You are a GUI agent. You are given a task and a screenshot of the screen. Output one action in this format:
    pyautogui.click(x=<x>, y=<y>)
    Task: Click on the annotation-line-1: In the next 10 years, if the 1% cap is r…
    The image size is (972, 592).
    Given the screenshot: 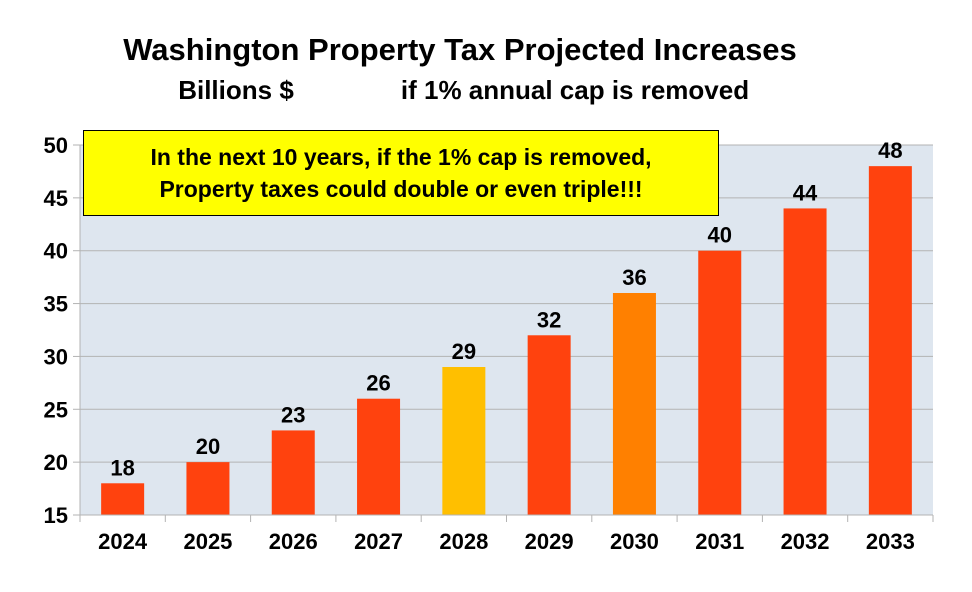 What is the action you would take?
    pyautogui.click(x=401, y=157)
    